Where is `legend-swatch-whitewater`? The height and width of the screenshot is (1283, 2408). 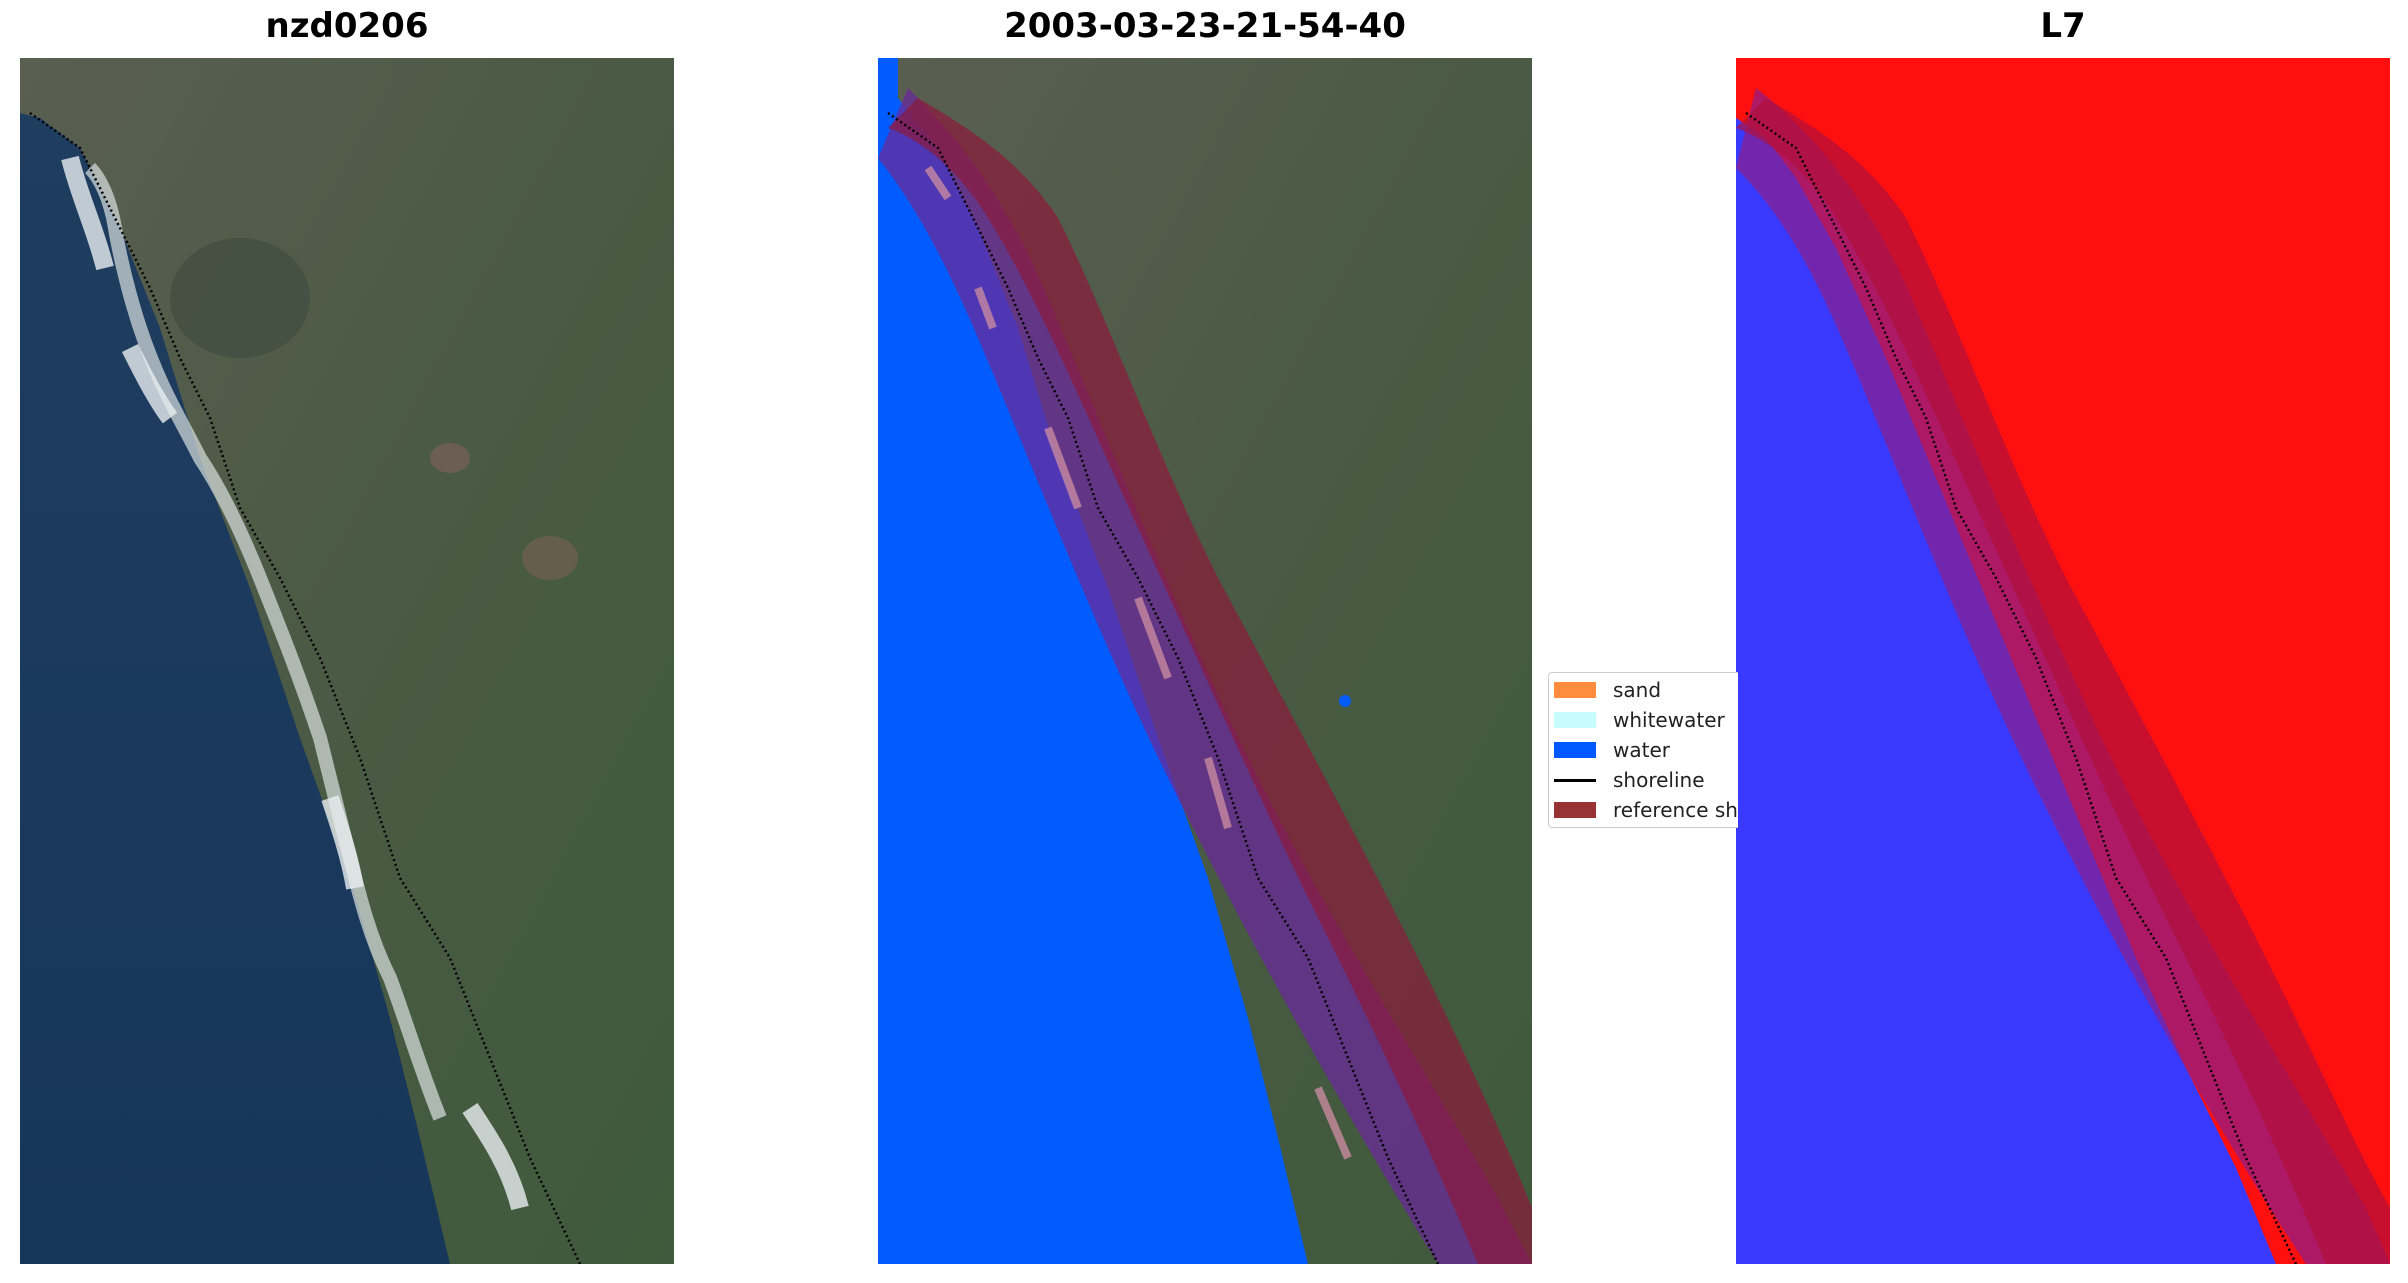 legend-swatch-whitewater is located at coordinates (1575, 720).